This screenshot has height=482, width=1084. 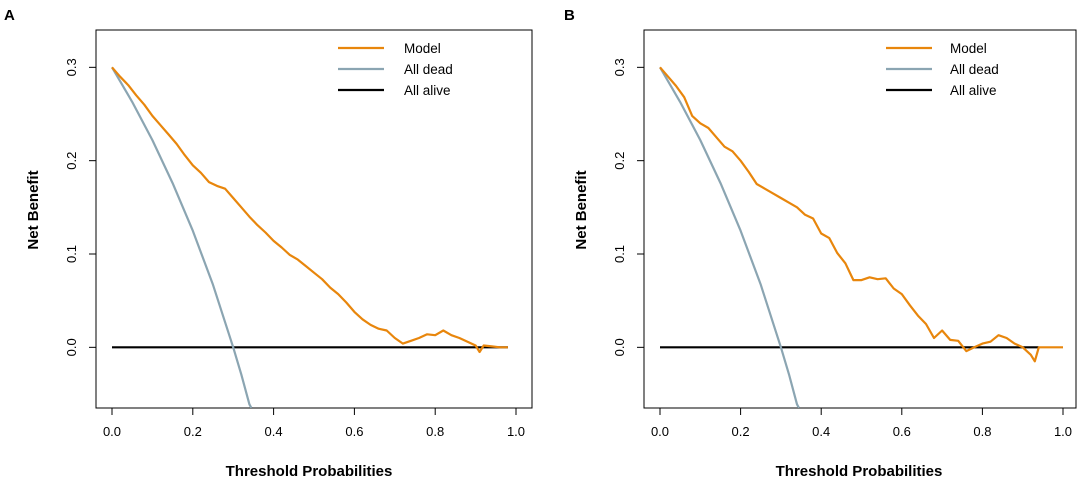 I want to click on panel-label: B, so click(x=569, y=15).